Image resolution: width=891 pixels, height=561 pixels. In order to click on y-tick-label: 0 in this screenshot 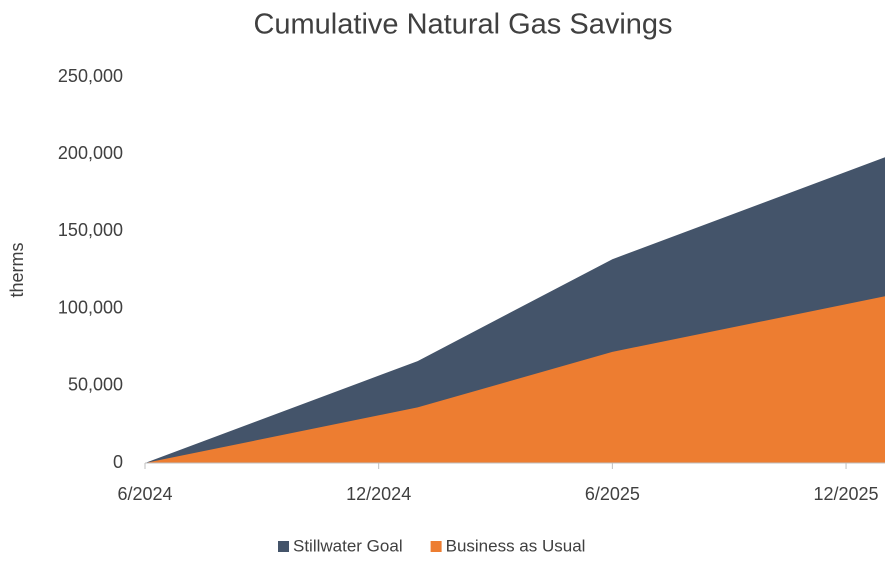, I will do `click(118, 462)`.